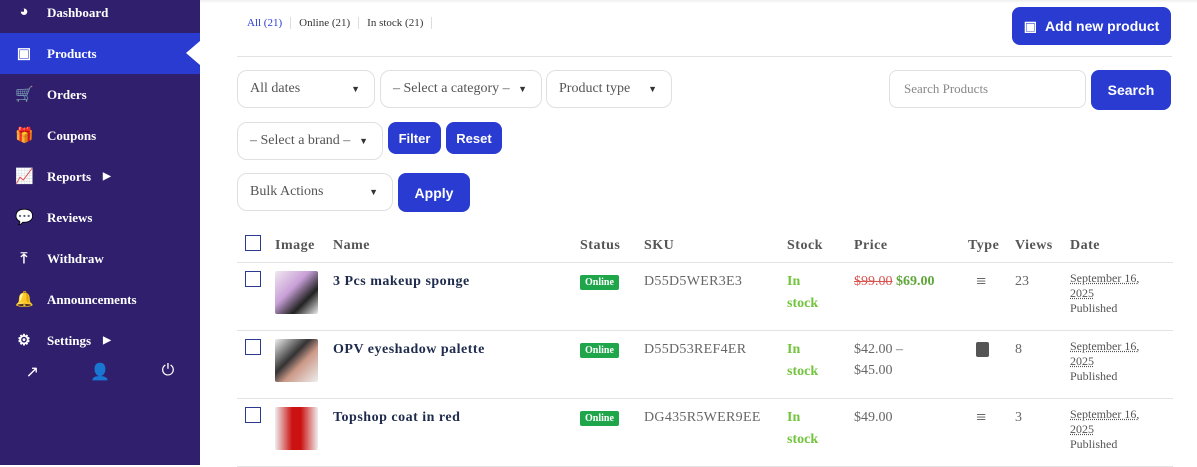 The height and width of the screenshot is (467, 1197). Describe the element at coordinates (987, 89) in the screenshot. I see `search-input: Search Products` at that location.